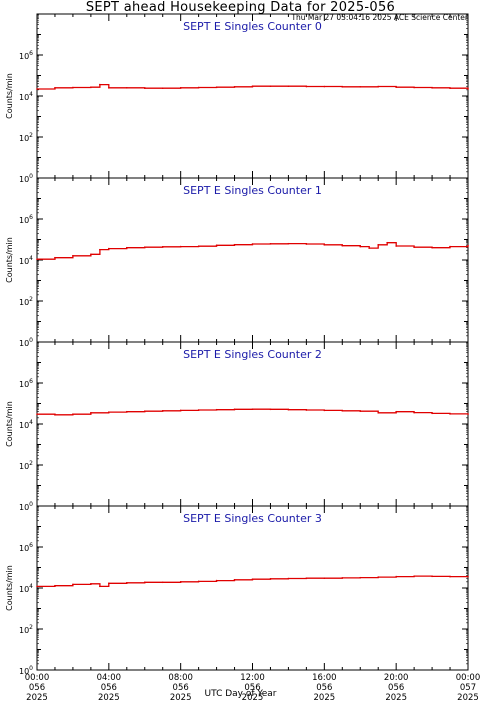 Image resolution: width=481 pixels, height=703 pixels. Describe the element at coordinates (324, 678) in the screenshot. I see `x-tick-label: 16:00` at that location.